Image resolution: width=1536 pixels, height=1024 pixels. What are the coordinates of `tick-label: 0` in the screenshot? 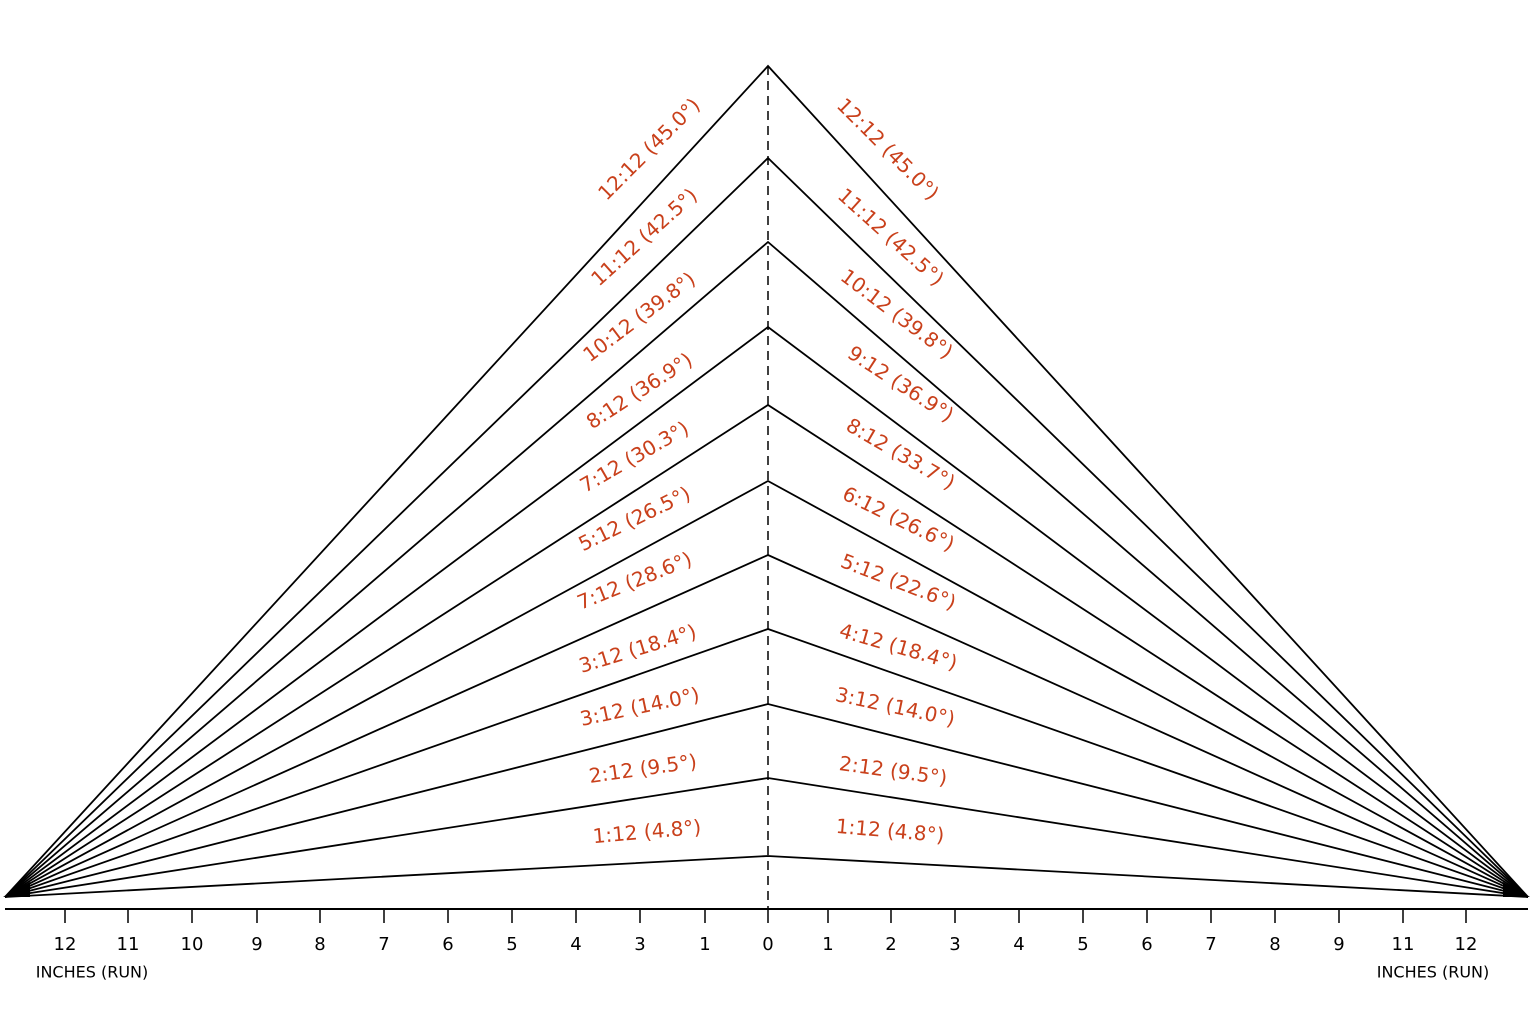 It's located at (767, 944).